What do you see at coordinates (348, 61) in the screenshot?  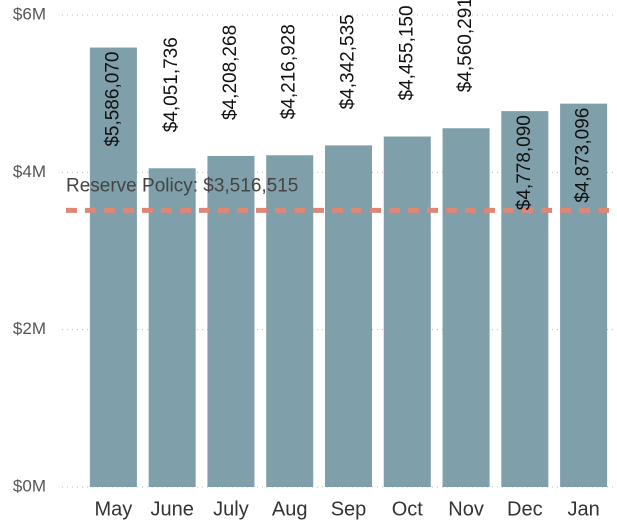 I see `data-label: $4,342,535` at bounding box center [348, 61].